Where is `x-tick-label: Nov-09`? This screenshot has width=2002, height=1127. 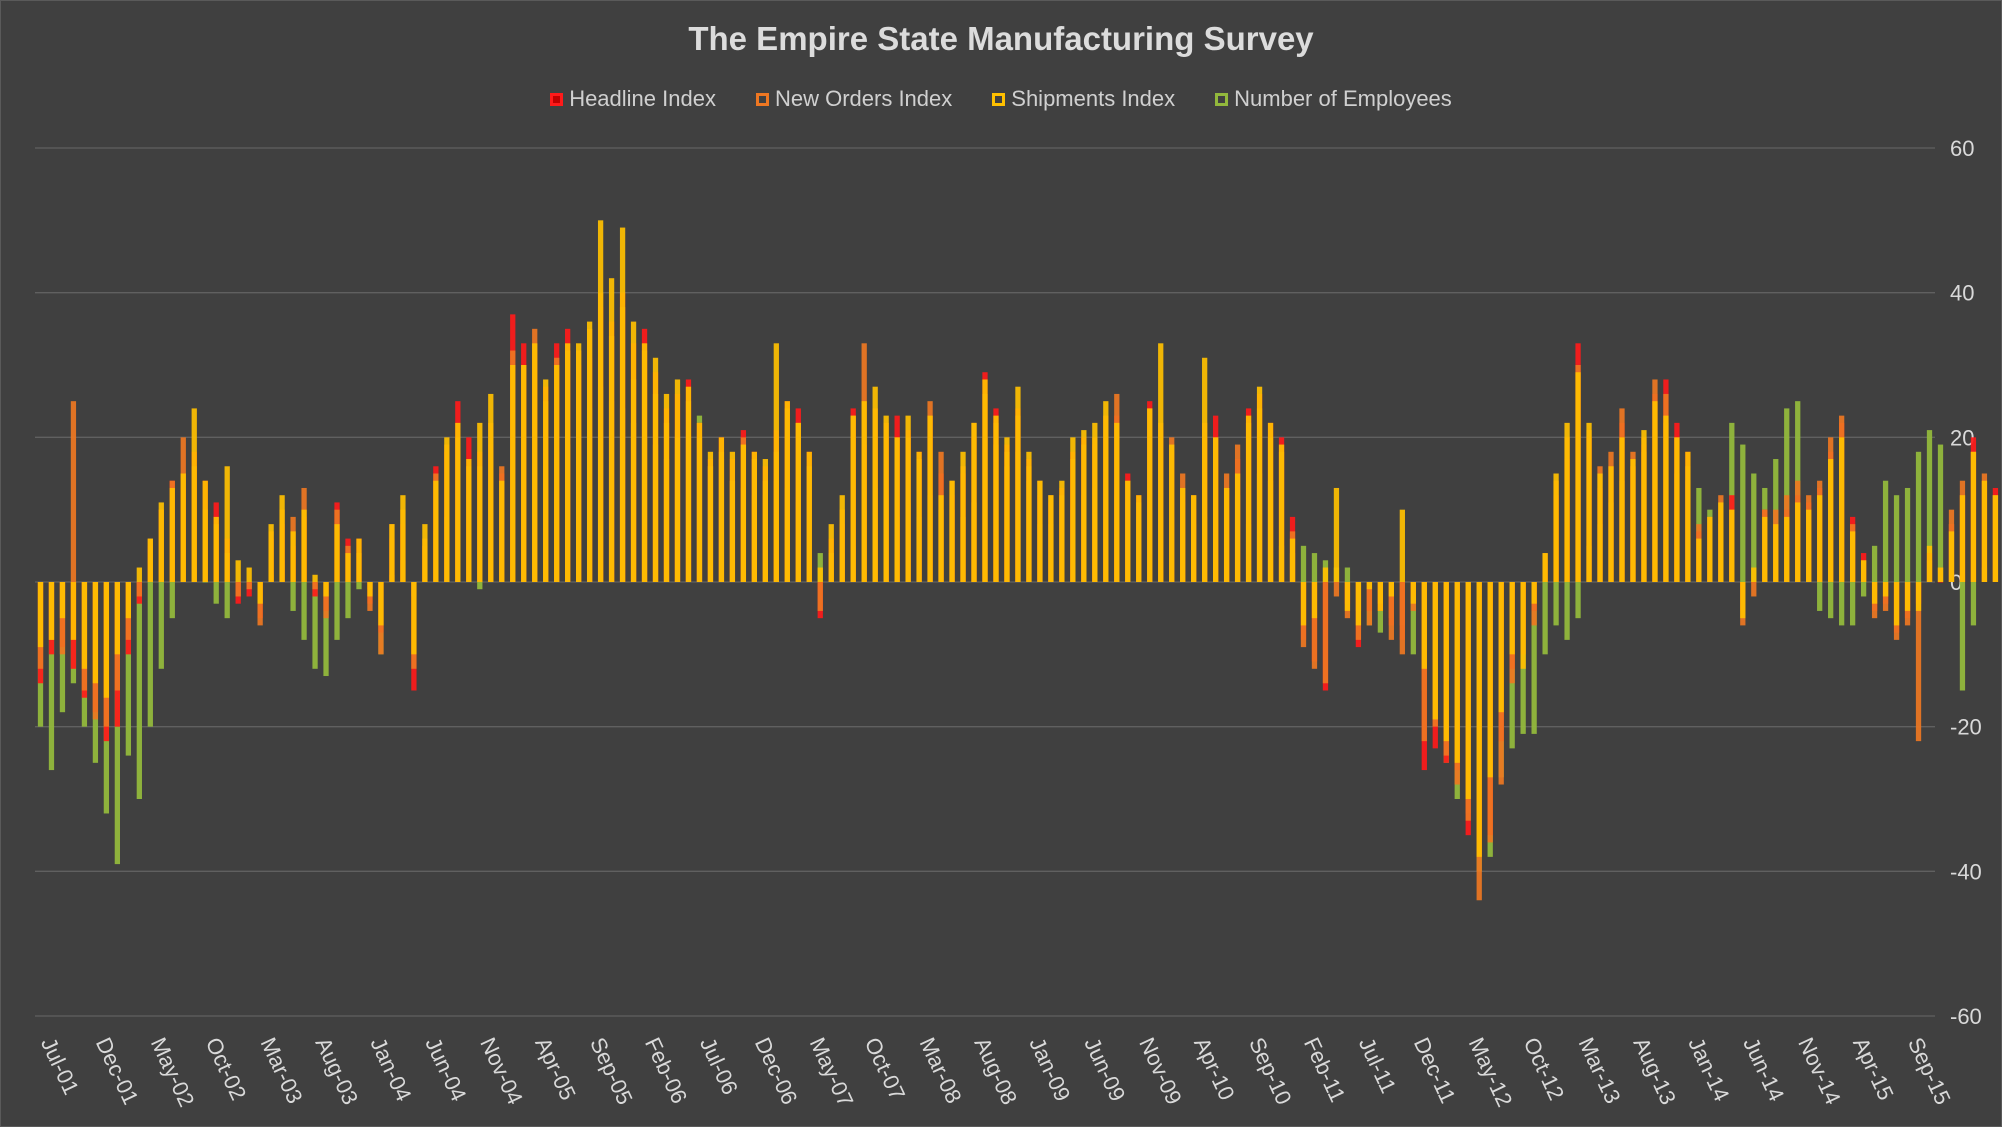 x-tick-label: Nov-09 is located at coordinates (1160, 1071).